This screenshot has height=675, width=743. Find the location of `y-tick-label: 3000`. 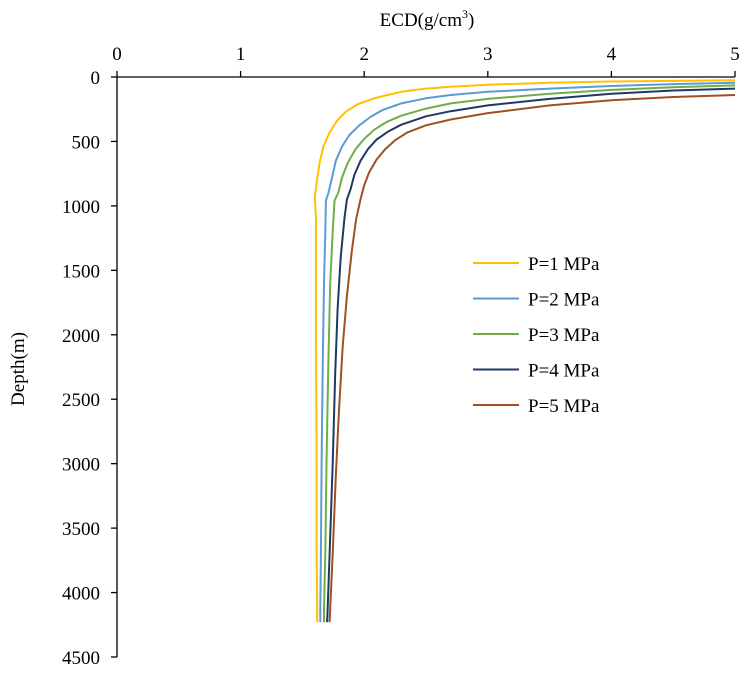

y-tick-label: 3000 is located at coordinates (81, 465).